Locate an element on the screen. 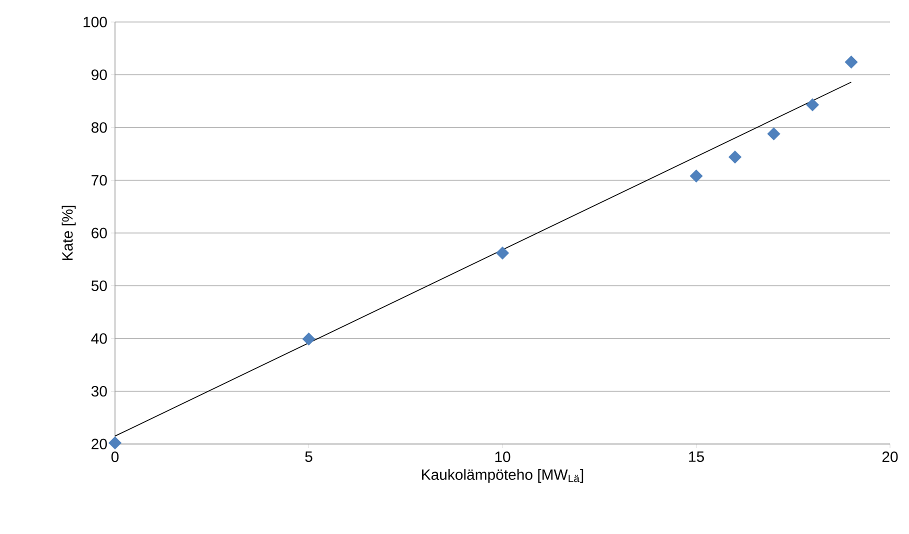 This screenshot has height=534, width=909. y-tick-label: 90 is located at coordinates (99, 74).